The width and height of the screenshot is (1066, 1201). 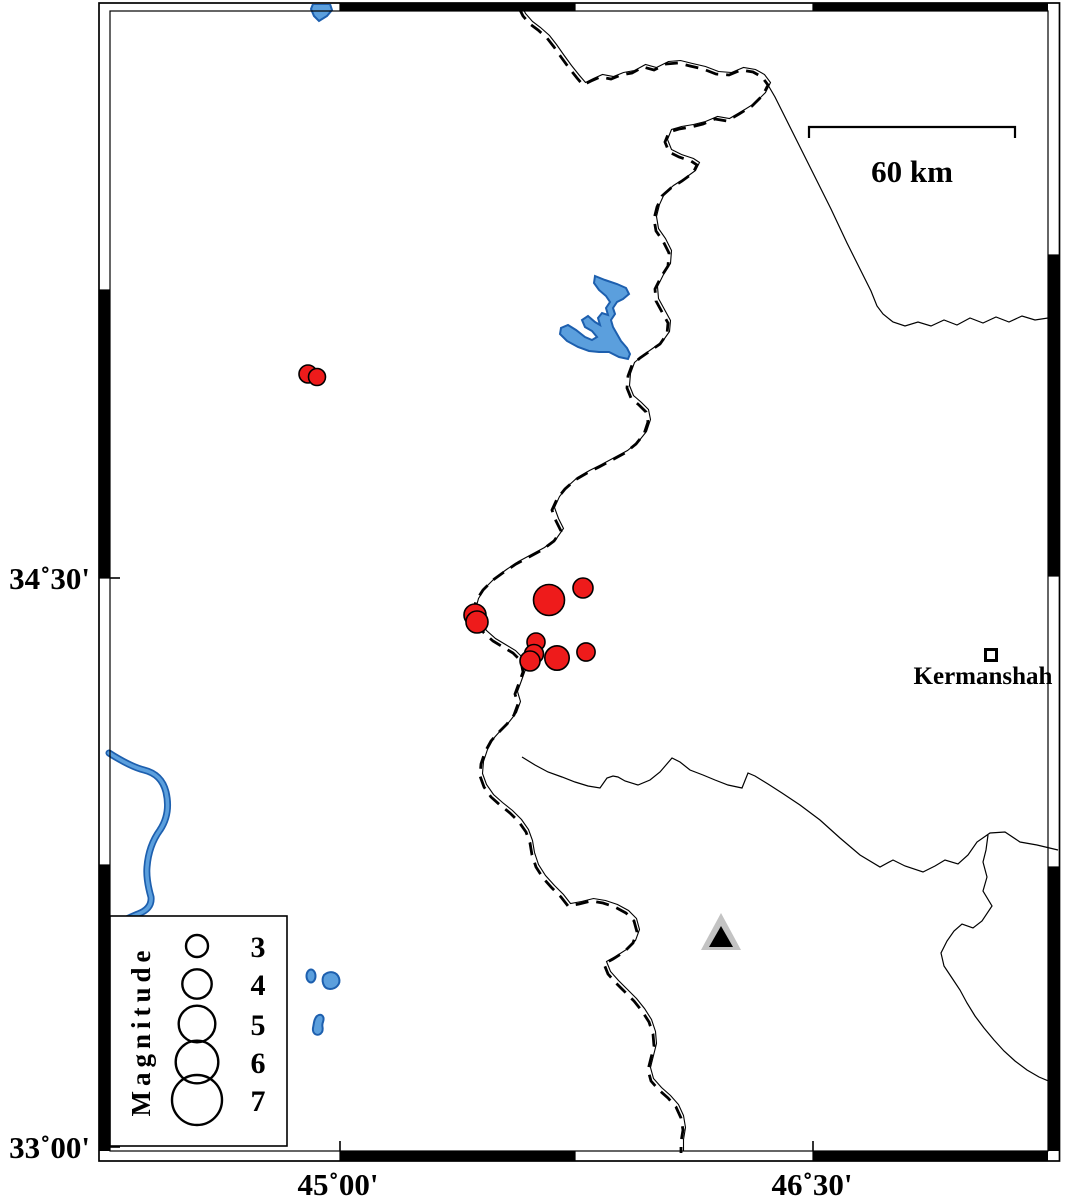 I want to click on scale-bar: 60 km, so click(x=912, y=157).